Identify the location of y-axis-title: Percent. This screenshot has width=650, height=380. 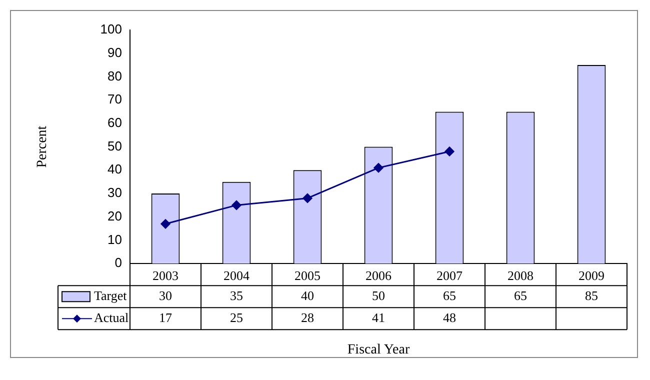
(42, 147).